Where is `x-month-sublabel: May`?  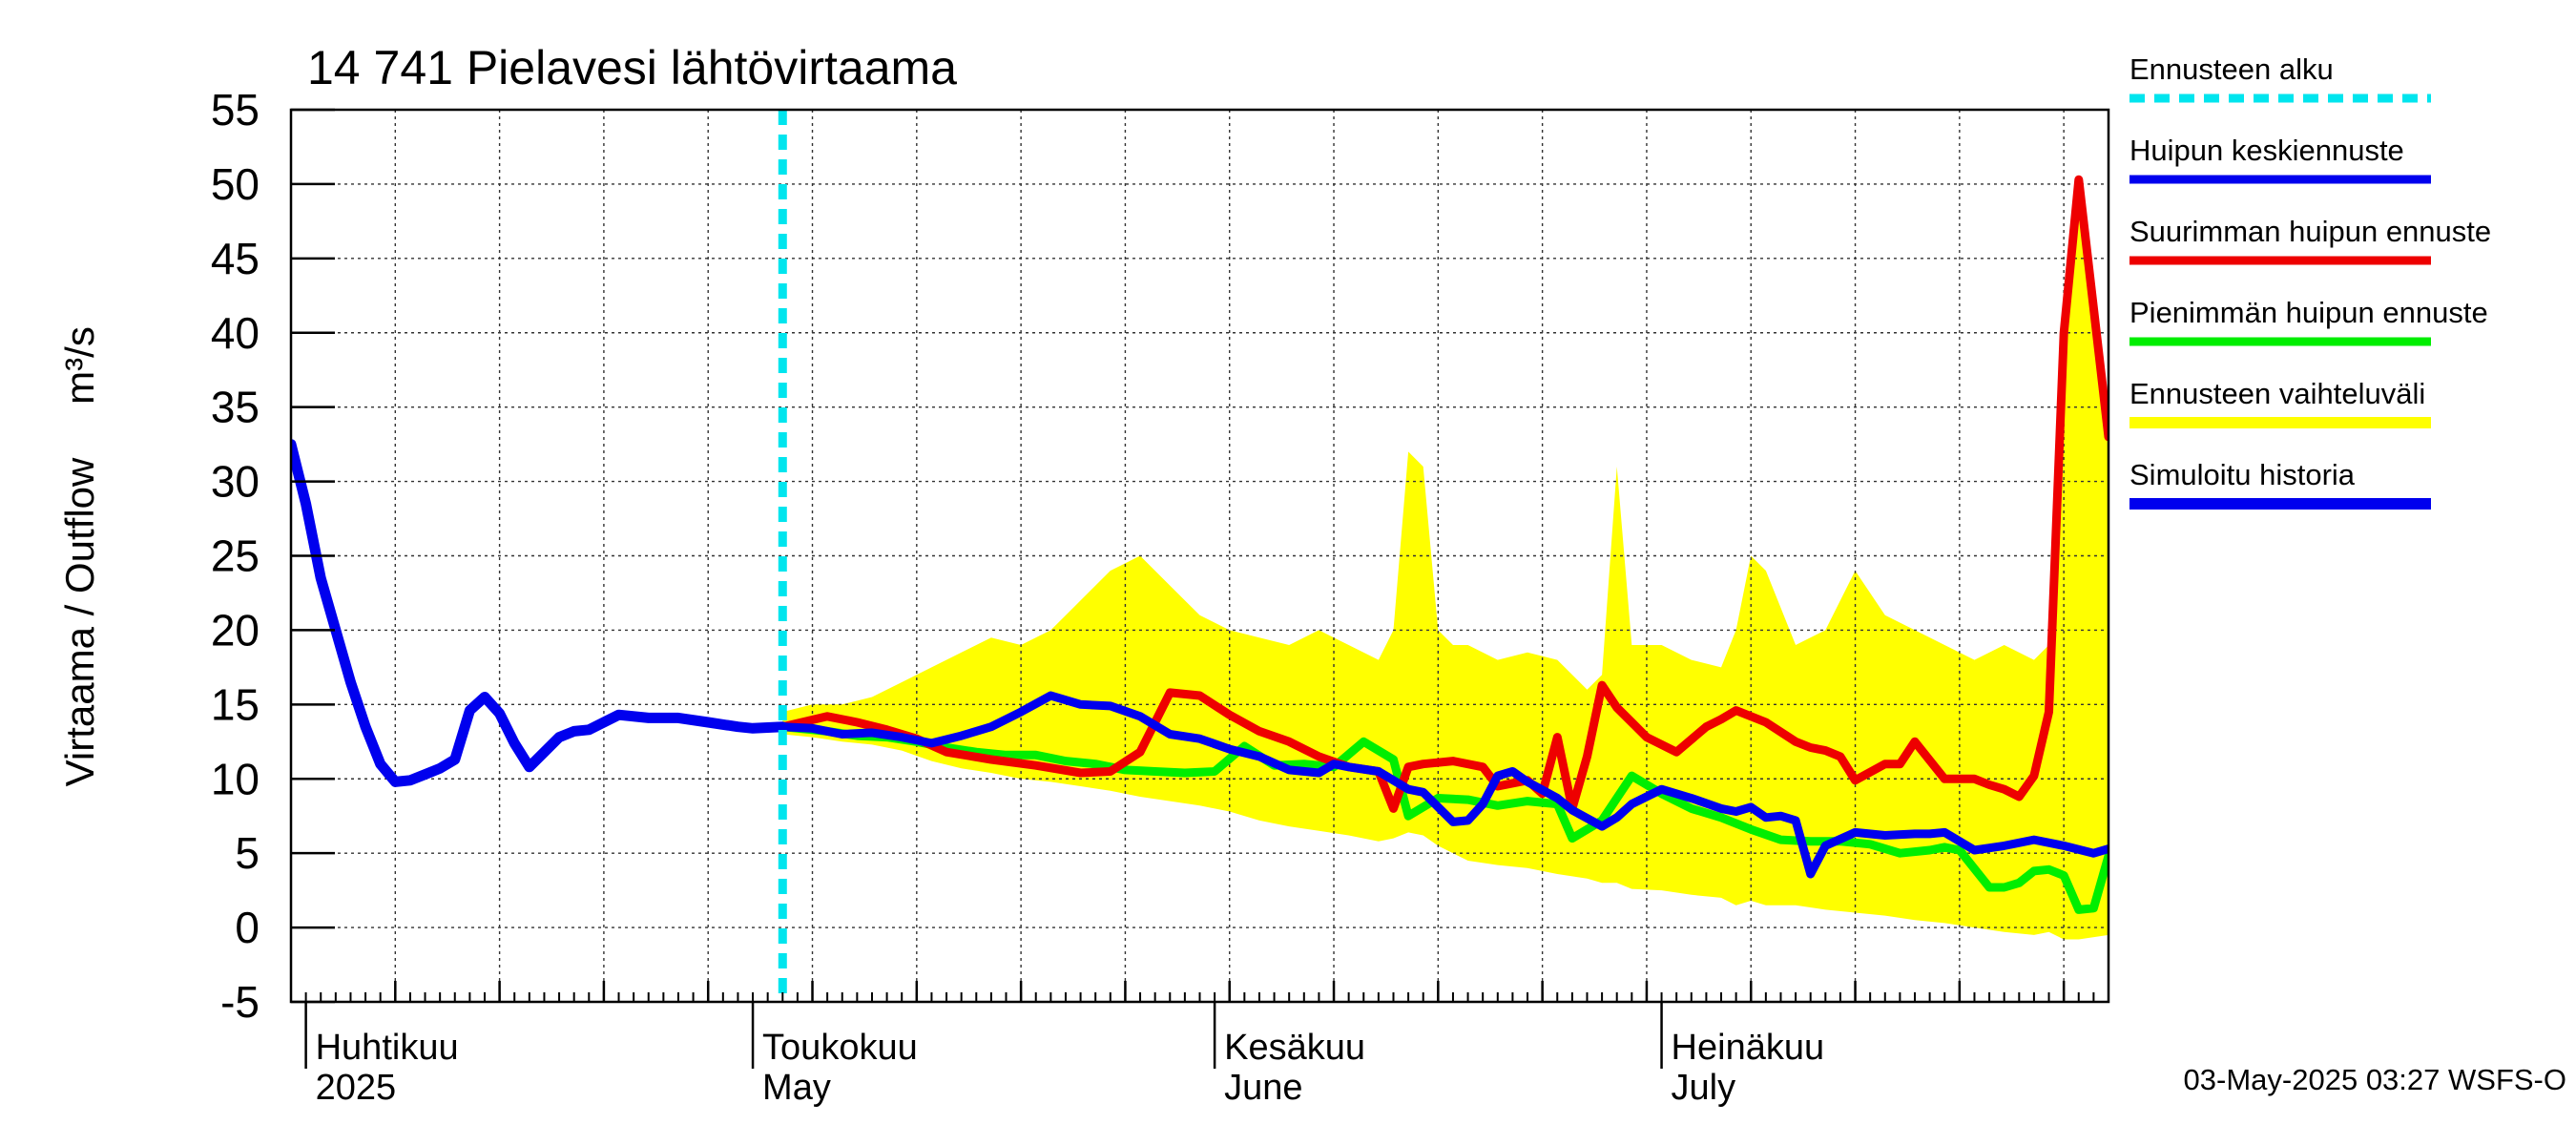 x-month-sublabel: May is located at coordinates (796, 1088).